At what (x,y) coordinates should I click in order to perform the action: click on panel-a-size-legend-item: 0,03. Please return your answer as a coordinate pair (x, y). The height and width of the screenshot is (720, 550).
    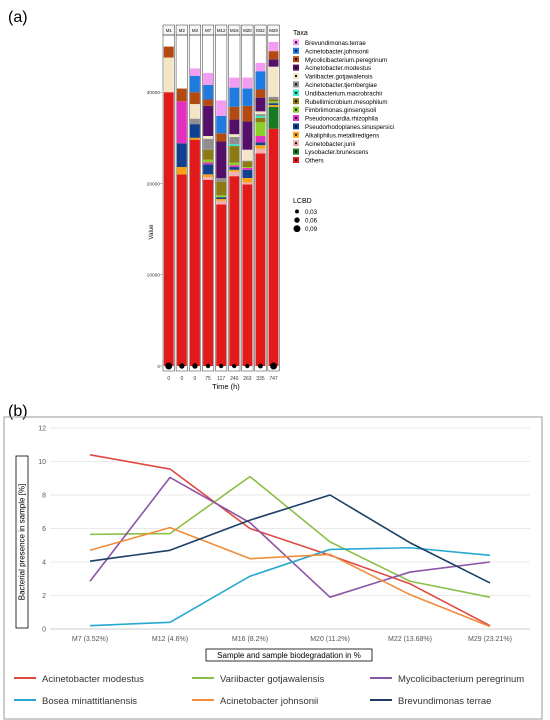
    Looking at the image, I should click on (306, 212).